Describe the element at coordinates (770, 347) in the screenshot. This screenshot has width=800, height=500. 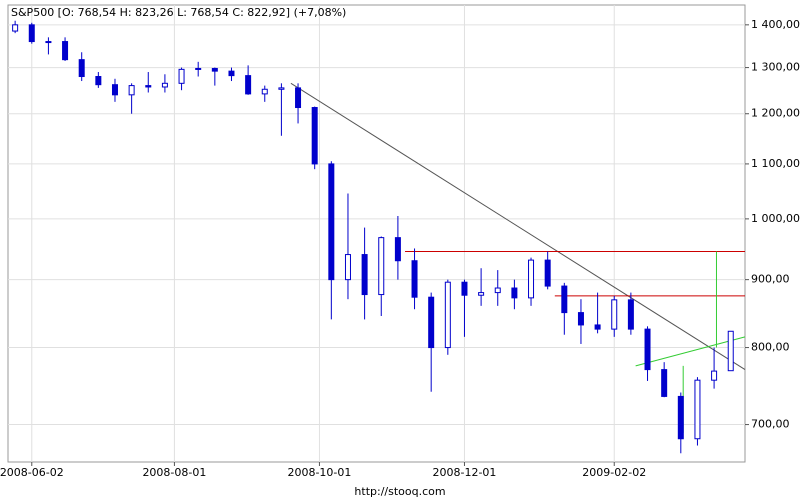
I see `y-tick-label: 800,00` at that location.